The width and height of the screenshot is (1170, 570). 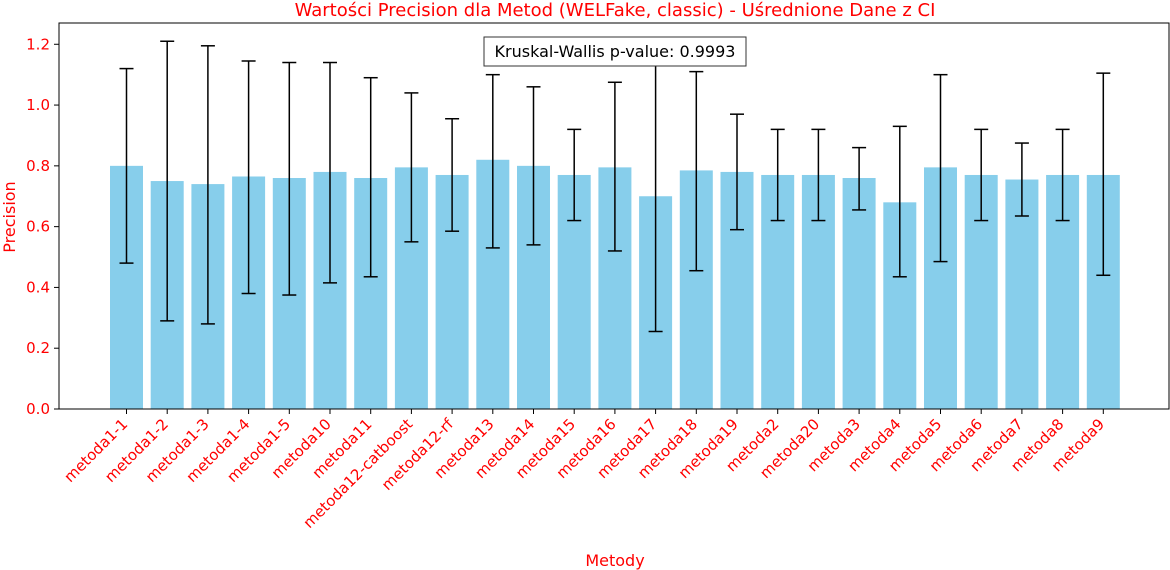 What do you see at coordinates (1062, 175) in the screenshot?
I see `error-bar-metoda8` at bounding box center [1062, 175].